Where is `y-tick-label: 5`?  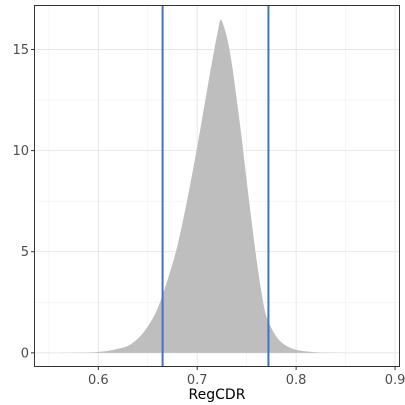 y-tick-label: 5 is located at coordinates (25, 252).